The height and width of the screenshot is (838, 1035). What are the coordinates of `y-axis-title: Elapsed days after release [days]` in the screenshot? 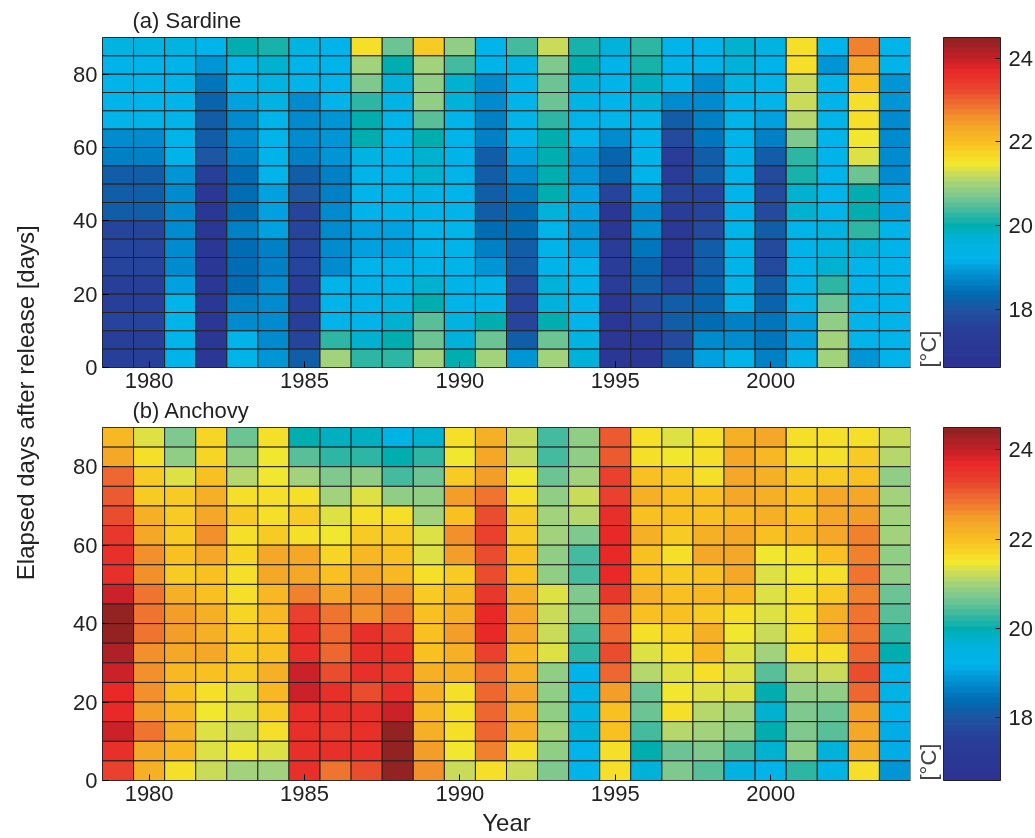 It's located at (25, 403).